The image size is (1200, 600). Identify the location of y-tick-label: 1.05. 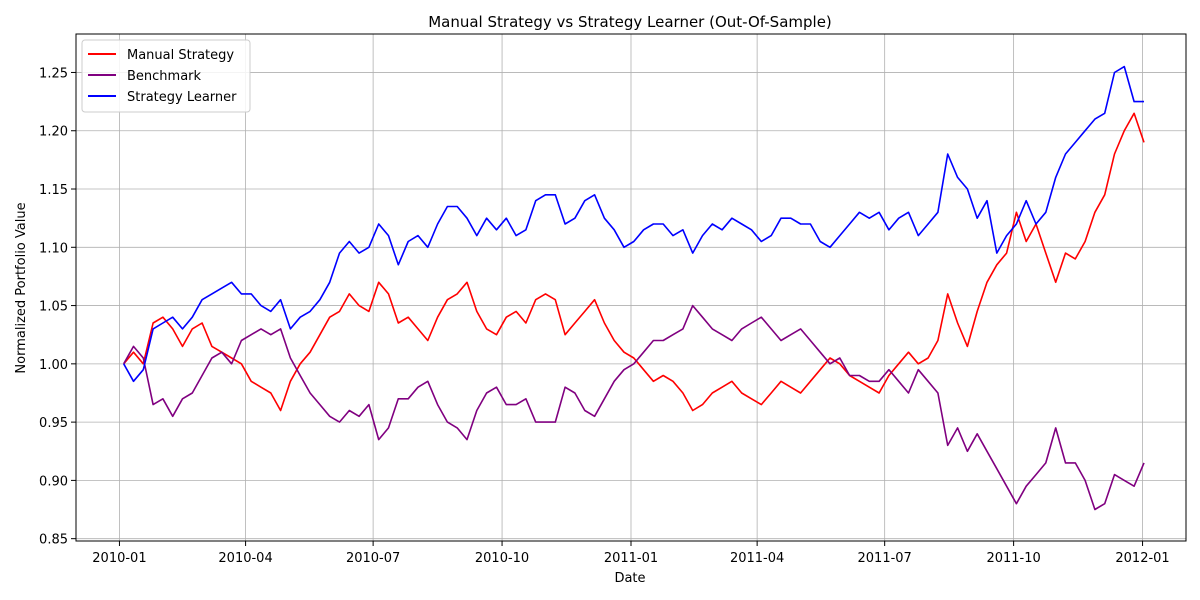
(53, 307).